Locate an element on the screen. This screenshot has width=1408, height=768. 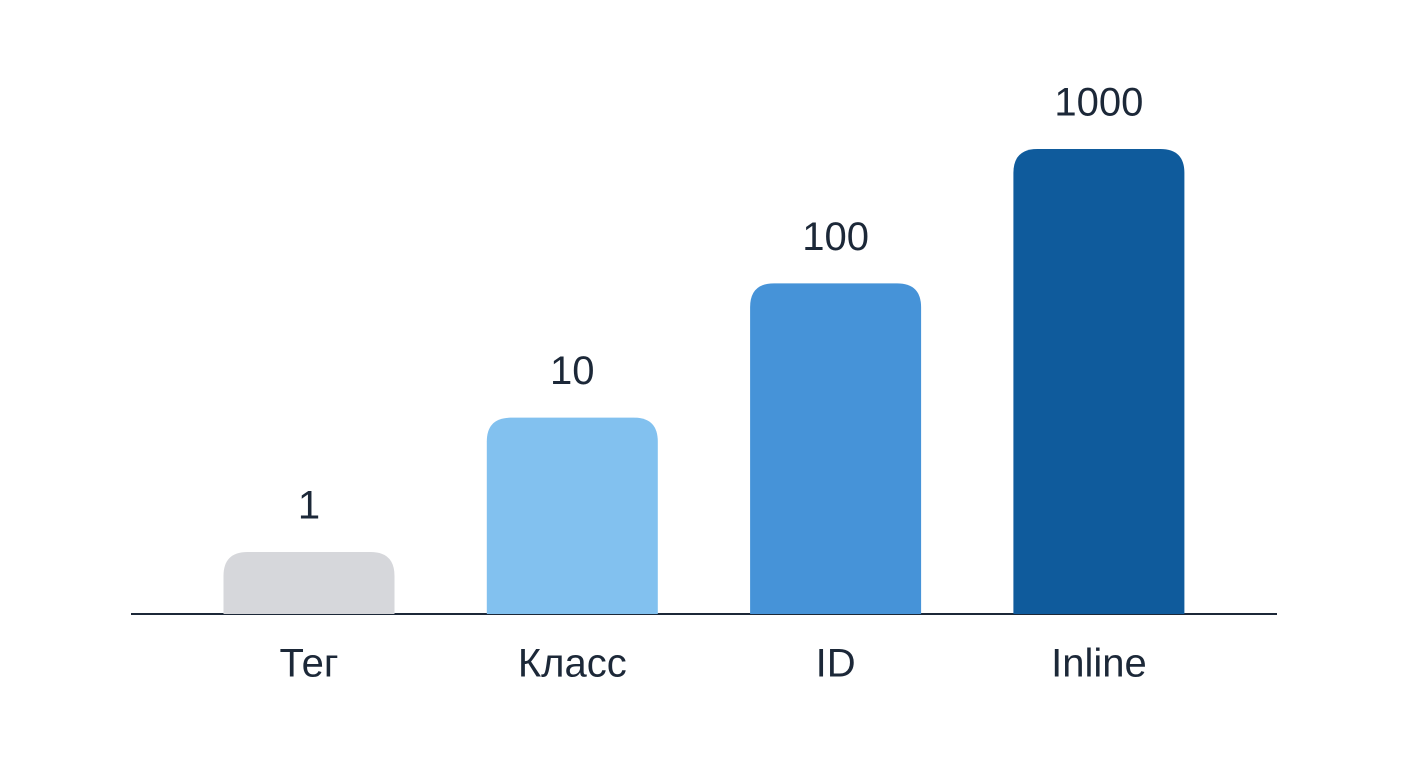
category-label: Тег is located at coordinates (308, 664).